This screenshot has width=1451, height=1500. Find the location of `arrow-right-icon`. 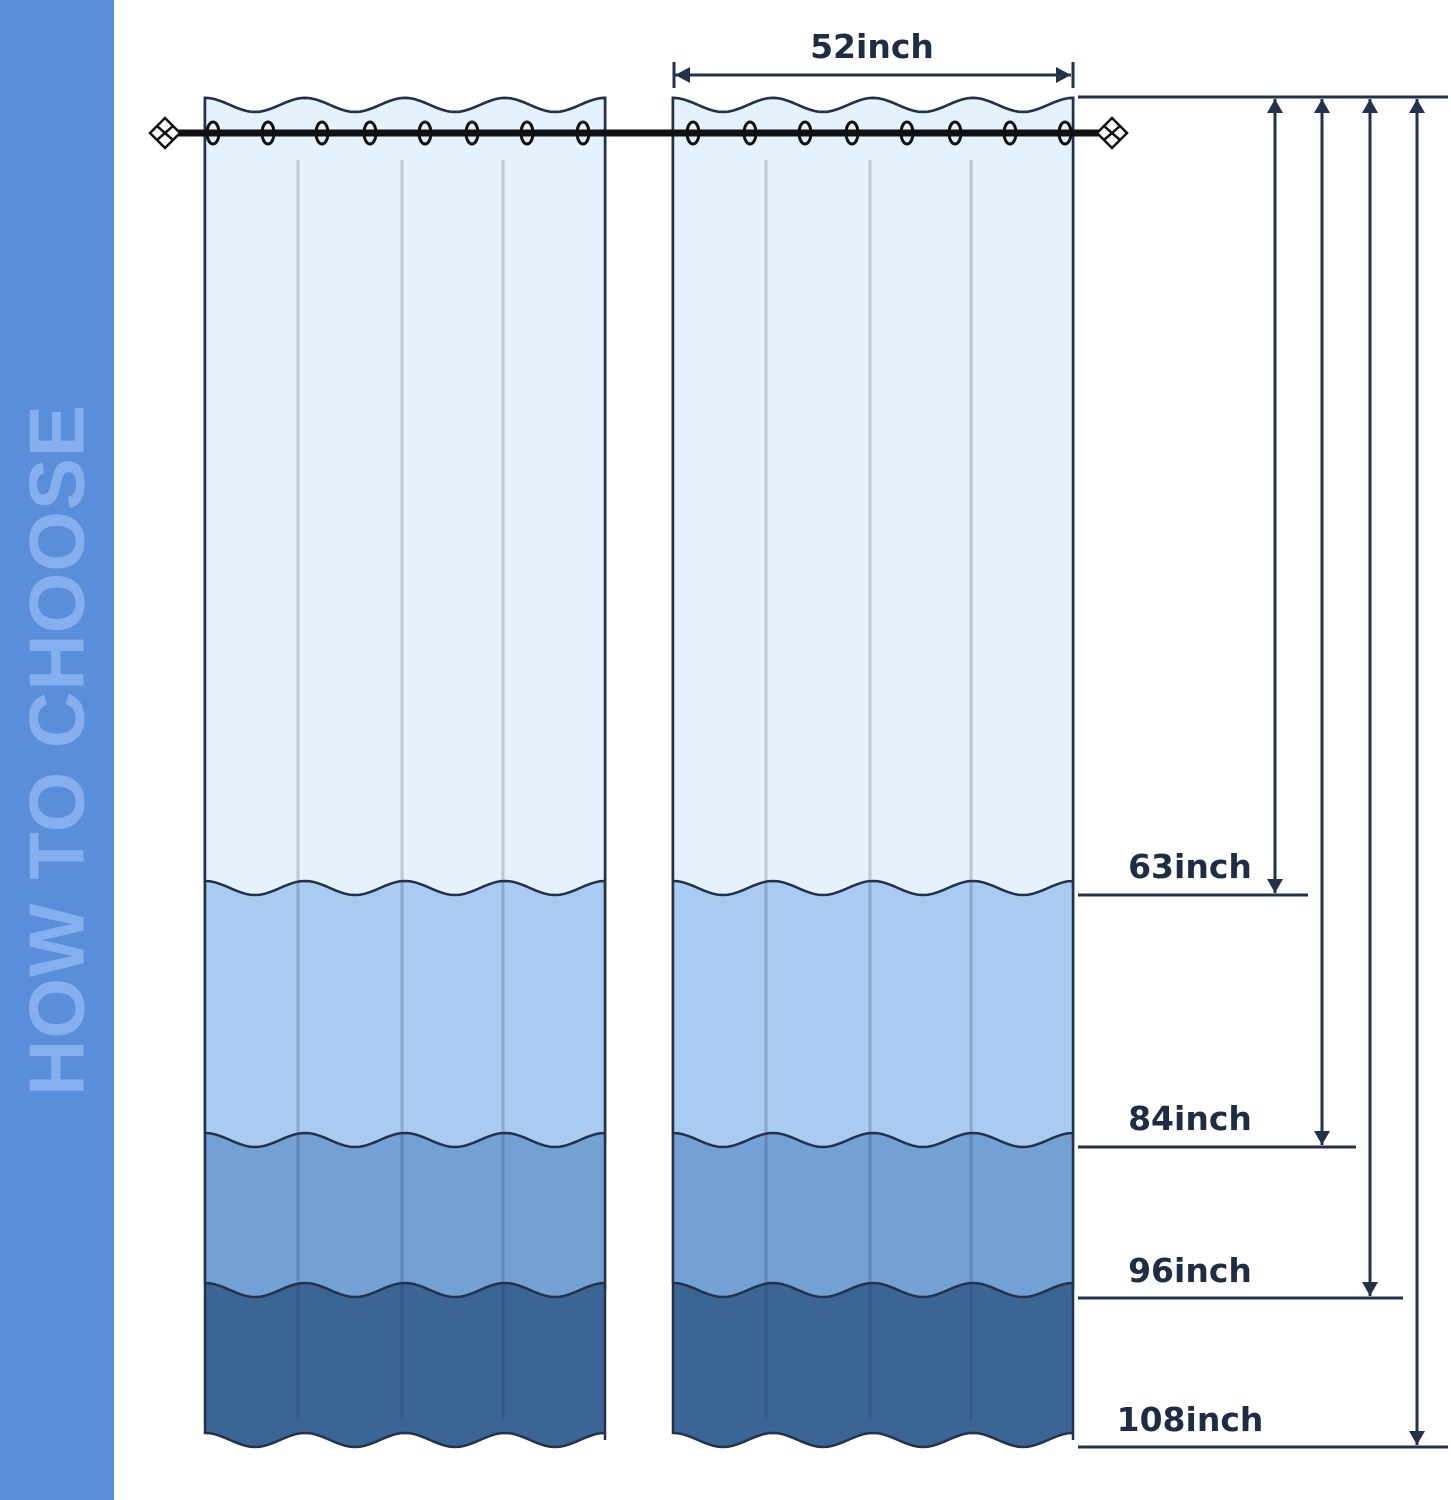

arrow-right-icon is located at coordinates (1063, 75).